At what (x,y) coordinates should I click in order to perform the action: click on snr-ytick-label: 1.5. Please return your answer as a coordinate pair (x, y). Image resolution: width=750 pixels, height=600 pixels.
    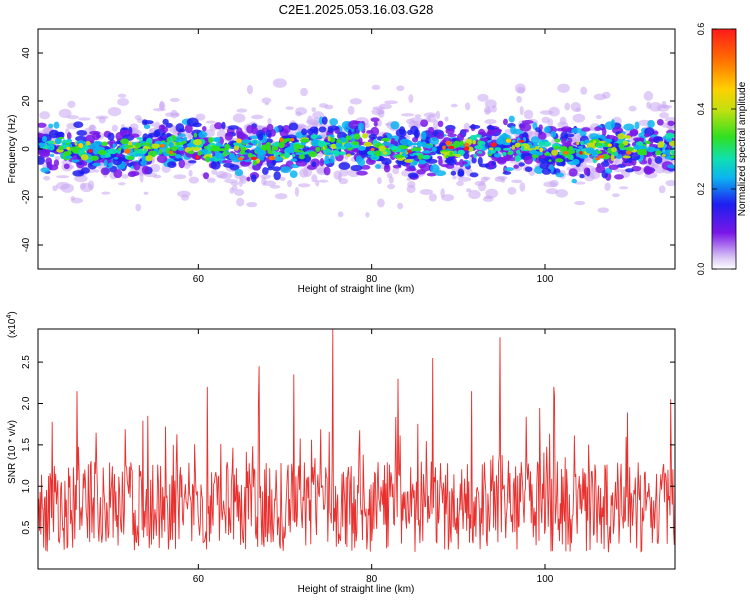
    Looking at the image, I should click on (26, 444).